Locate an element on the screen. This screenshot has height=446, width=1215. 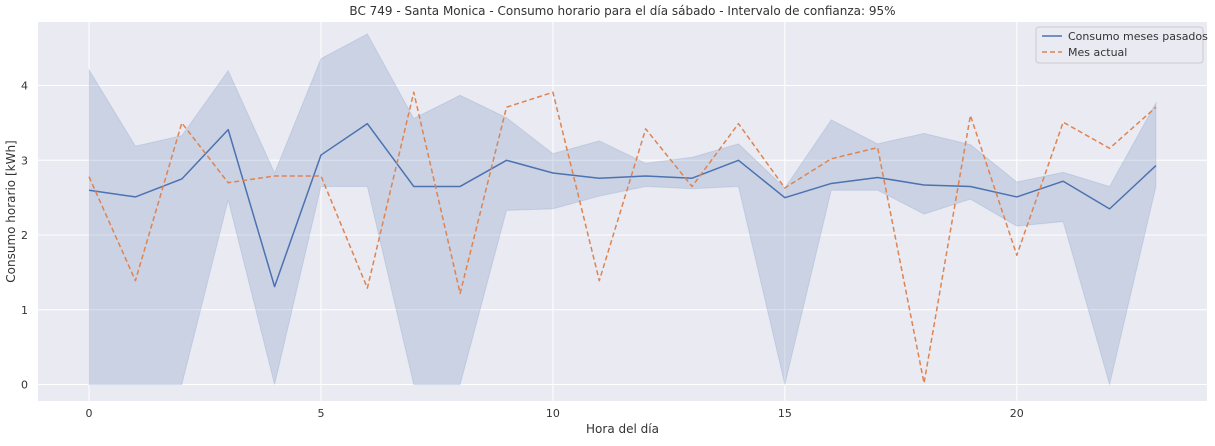
x-axis-label: Hora del día is located at coordinates (622, 429).